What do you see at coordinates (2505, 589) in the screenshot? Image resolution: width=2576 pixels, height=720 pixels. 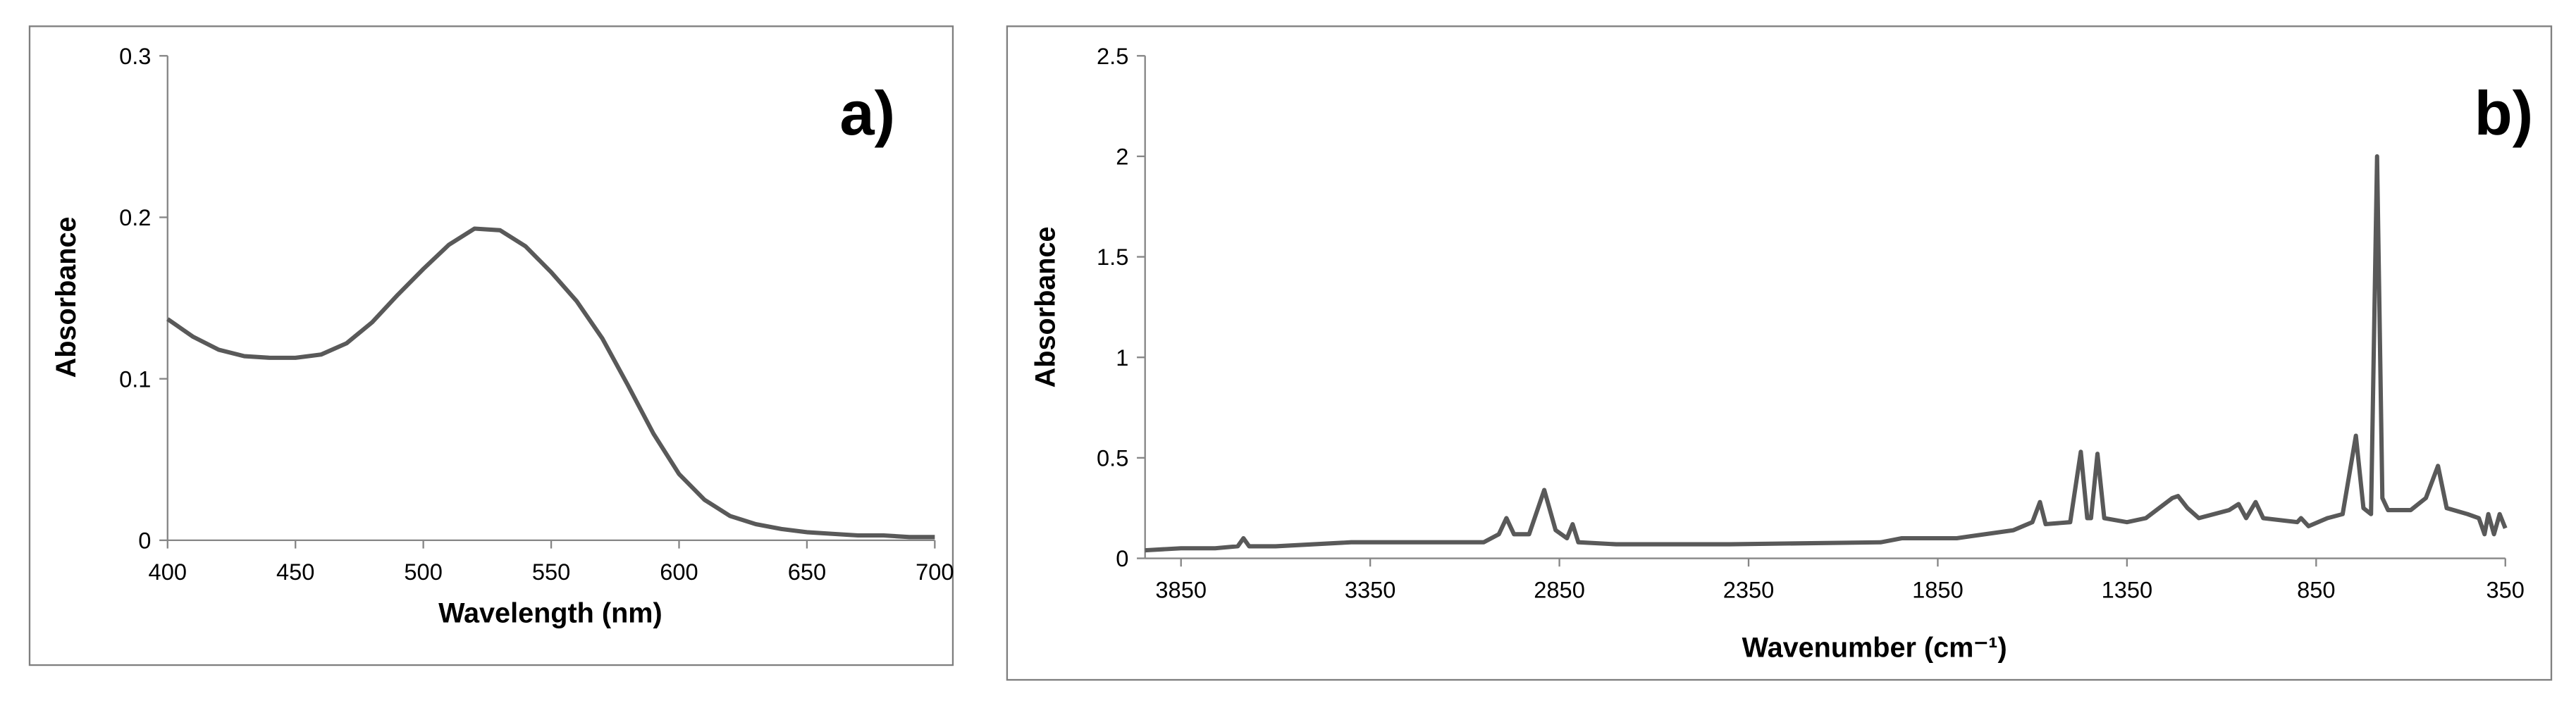 I see `x-tick-label: 350` at bounding box center [2505, 589].